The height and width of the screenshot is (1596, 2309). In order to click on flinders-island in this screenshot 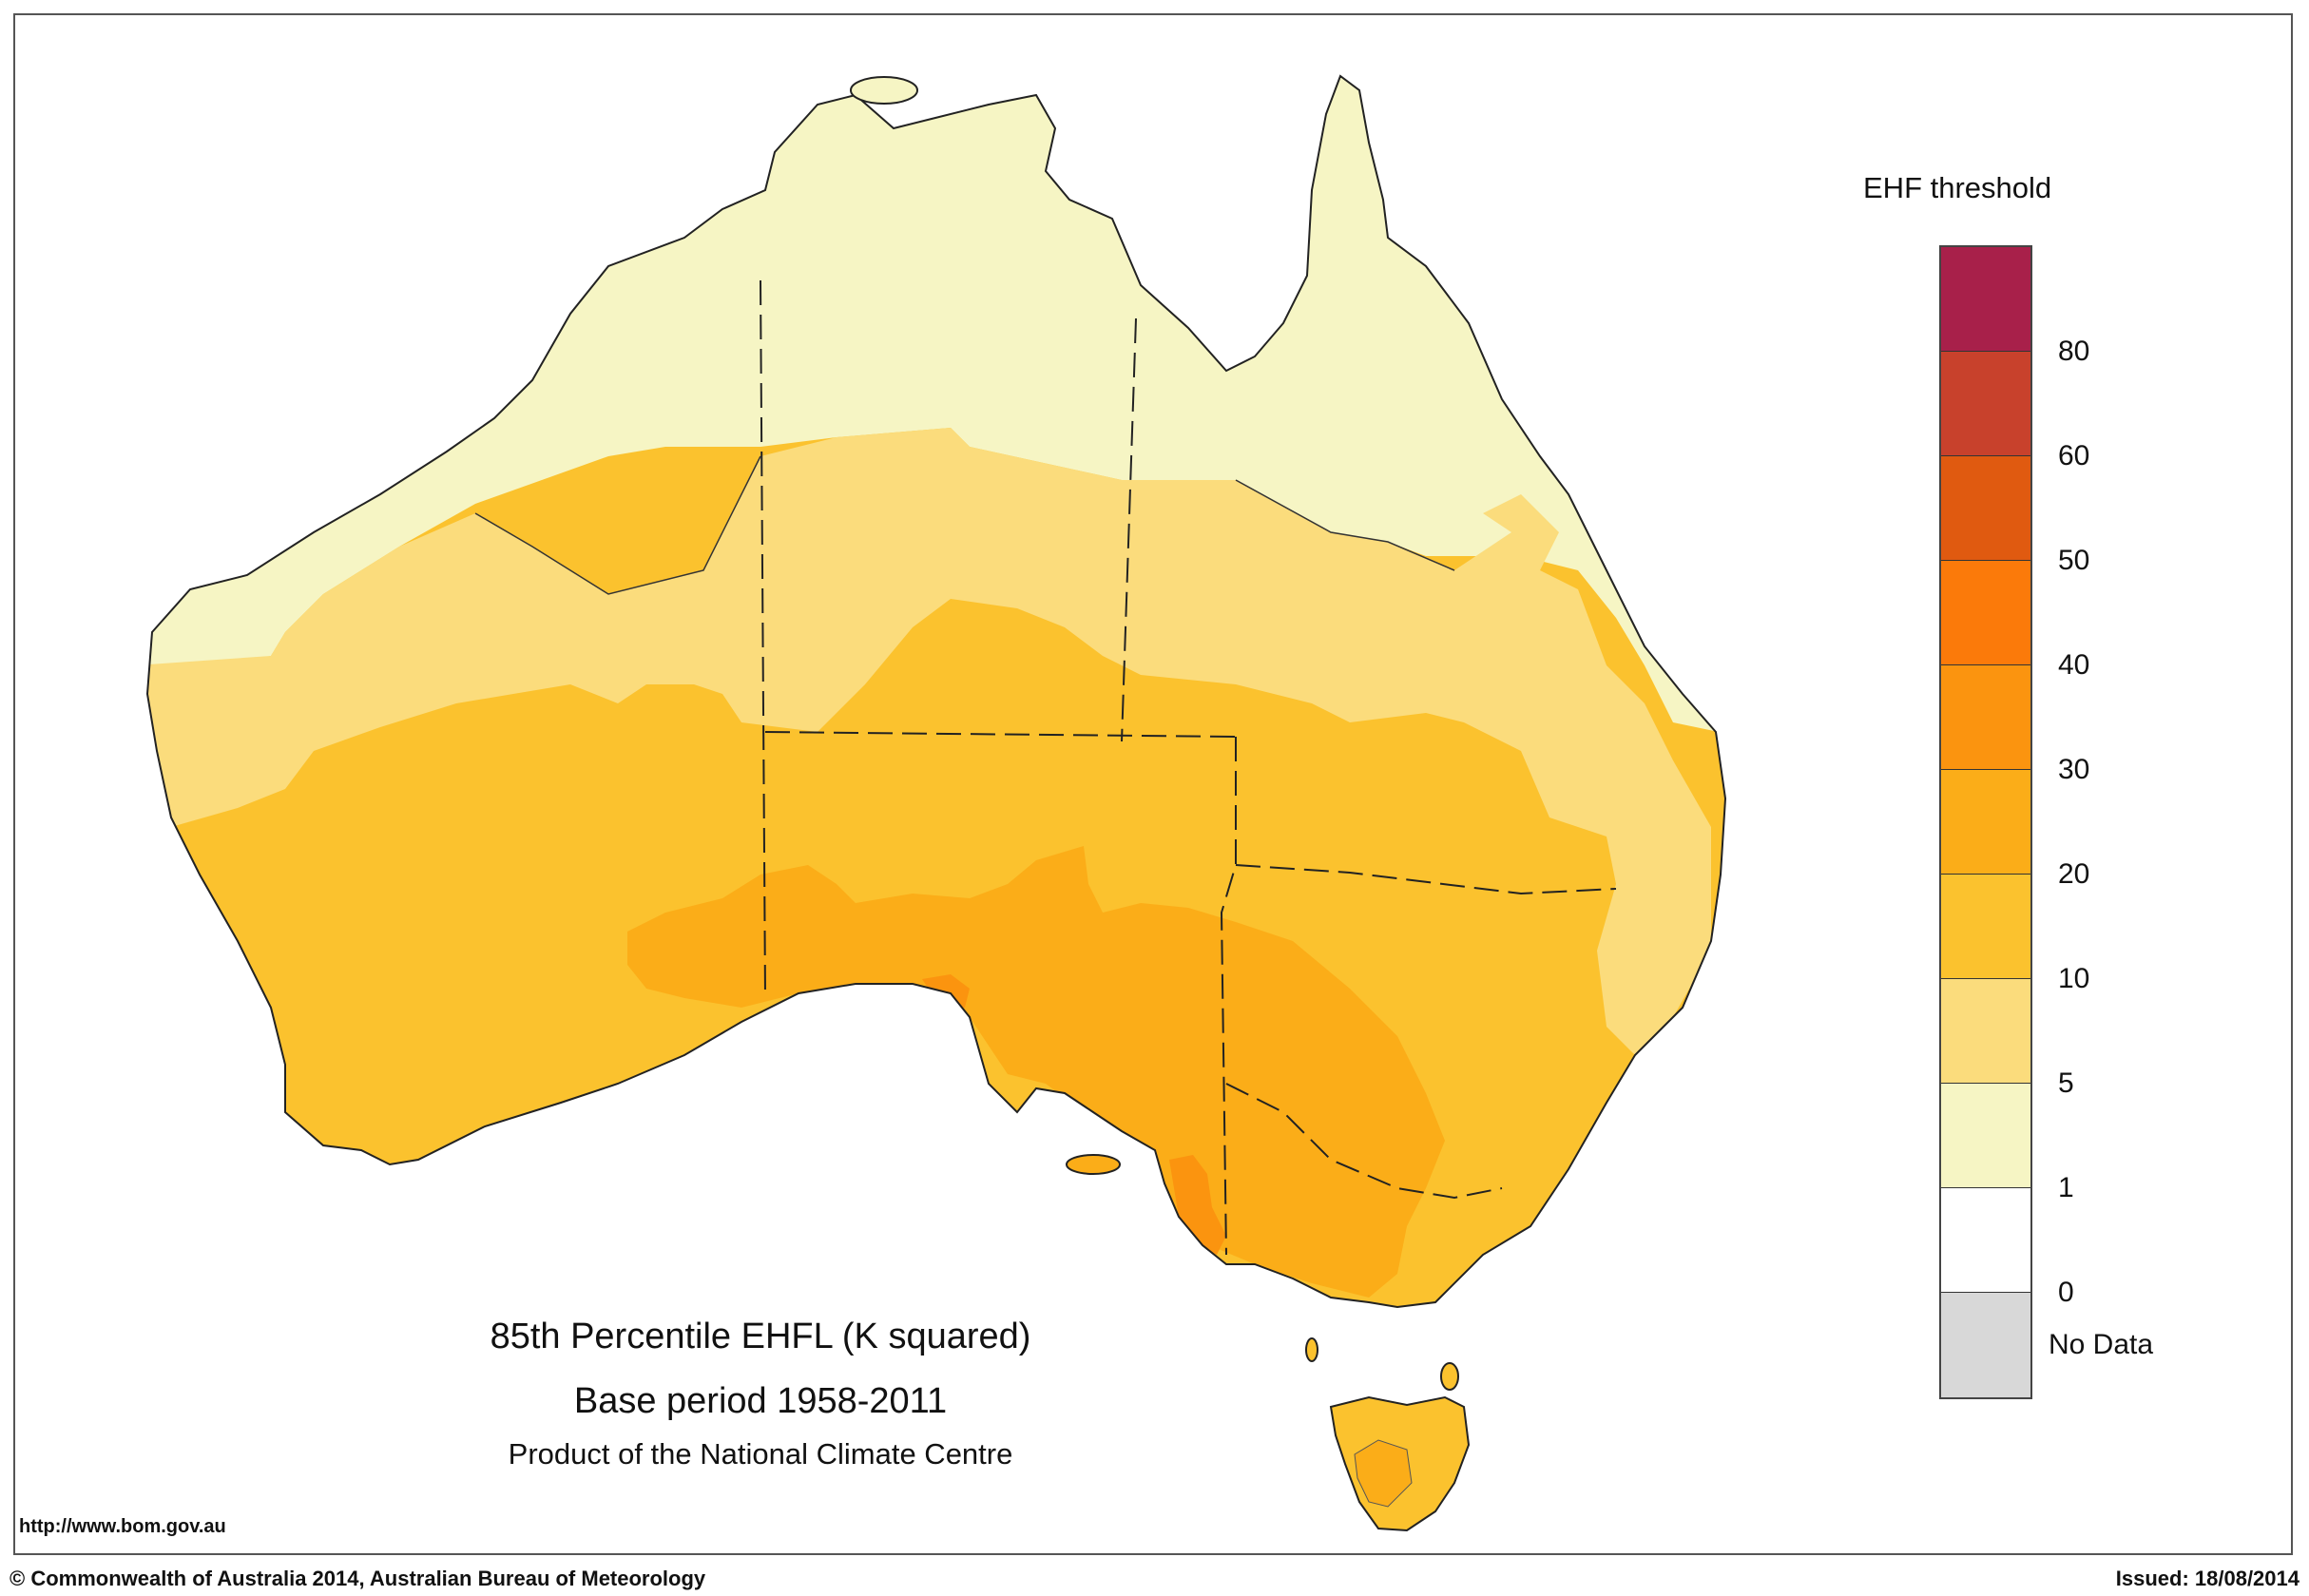, I will do `click(1449, 1376)`.